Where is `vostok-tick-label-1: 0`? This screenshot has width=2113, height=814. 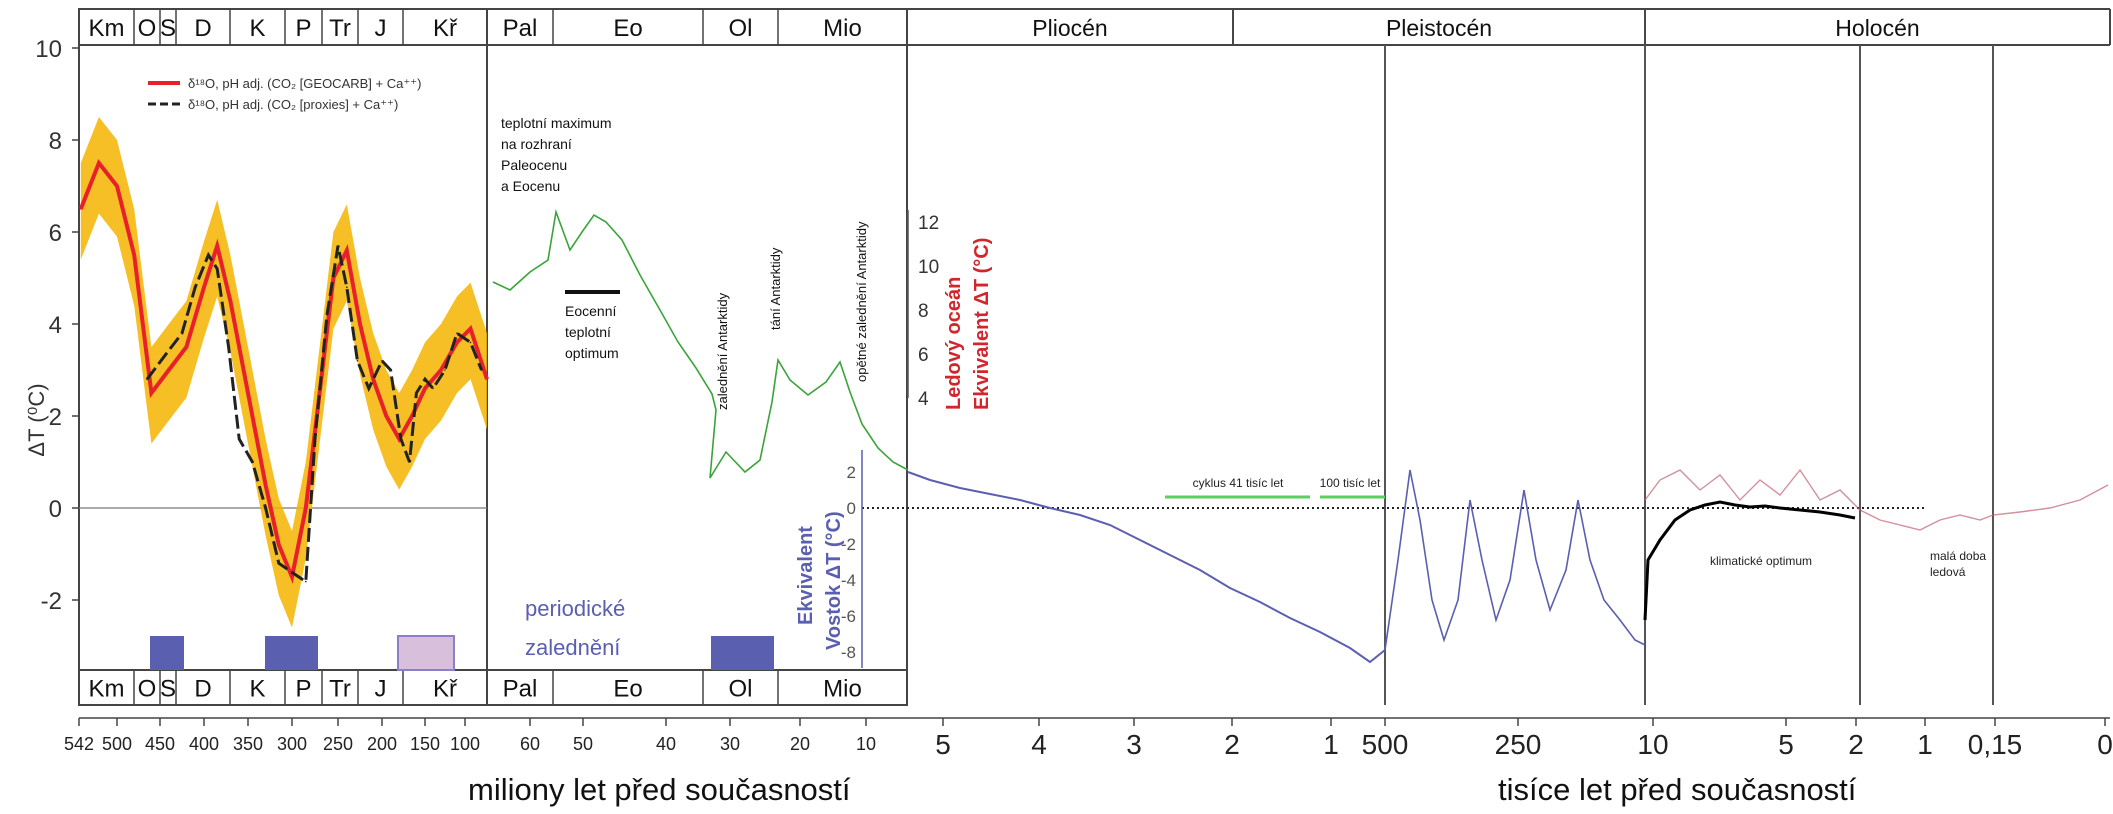 vostok-tick-label-1: 0 is located at coordinates (851, 508).